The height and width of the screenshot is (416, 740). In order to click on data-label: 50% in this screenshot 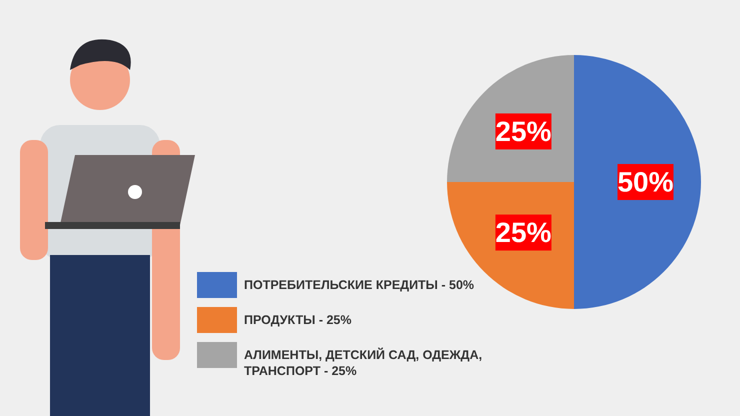, I will do `click(645, 182)`.